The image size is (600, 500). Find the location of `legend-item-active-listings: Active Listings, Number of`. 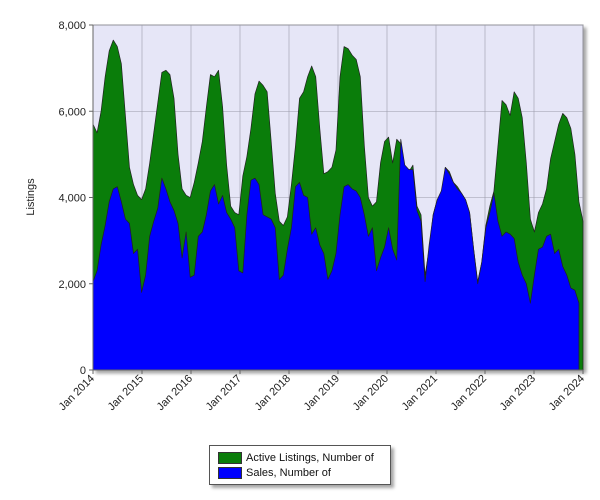

legend-item-active-listings: Active Listings, Number of is located at coordinates (296, 458).